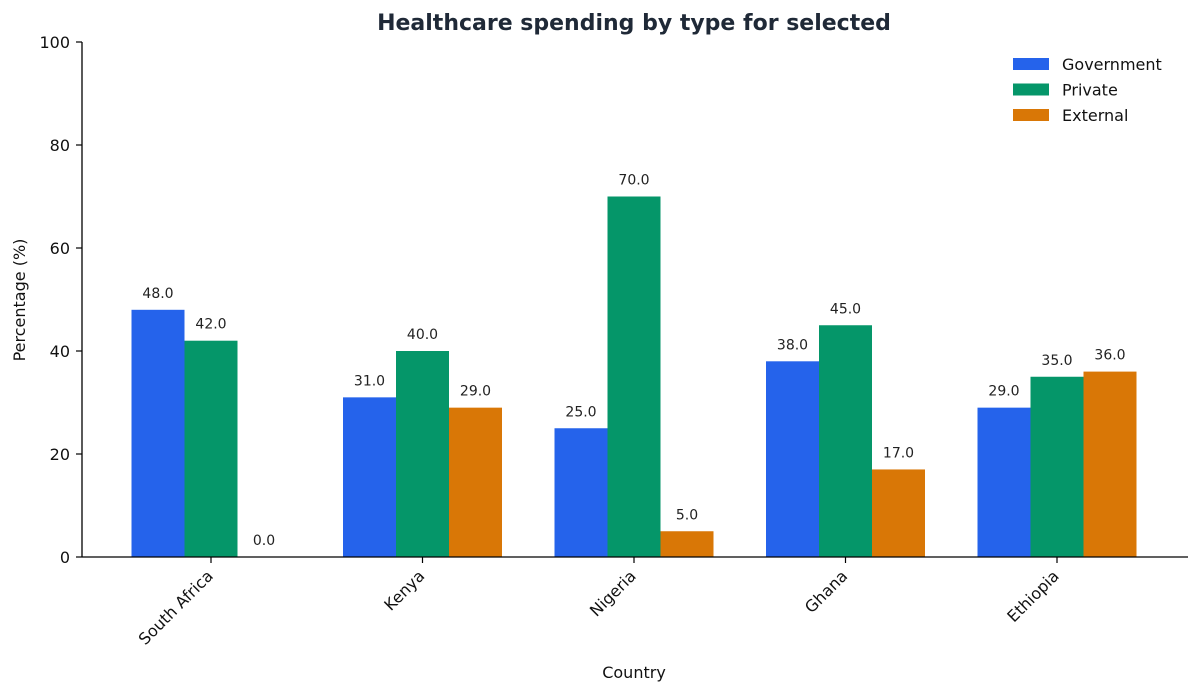 This screenshot has width=1200, height=693. I want to click on bar-external-kenya, so click(475, 482).